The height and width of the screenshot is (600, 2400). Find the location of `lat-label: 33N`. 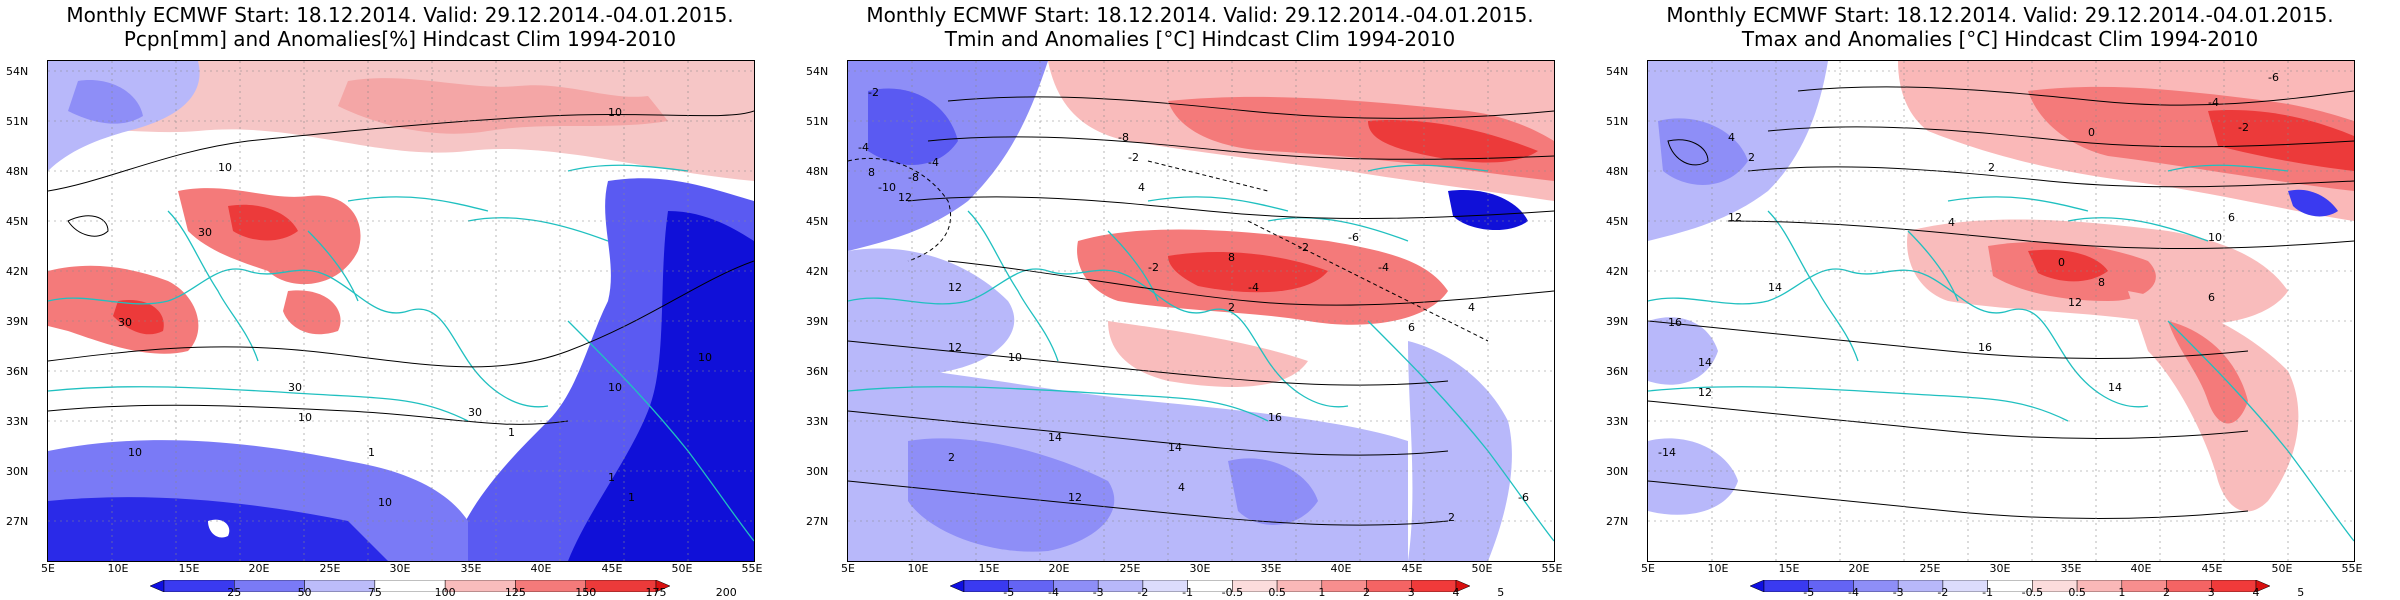

lat-label: 33N is located at coordinates (17, 421).